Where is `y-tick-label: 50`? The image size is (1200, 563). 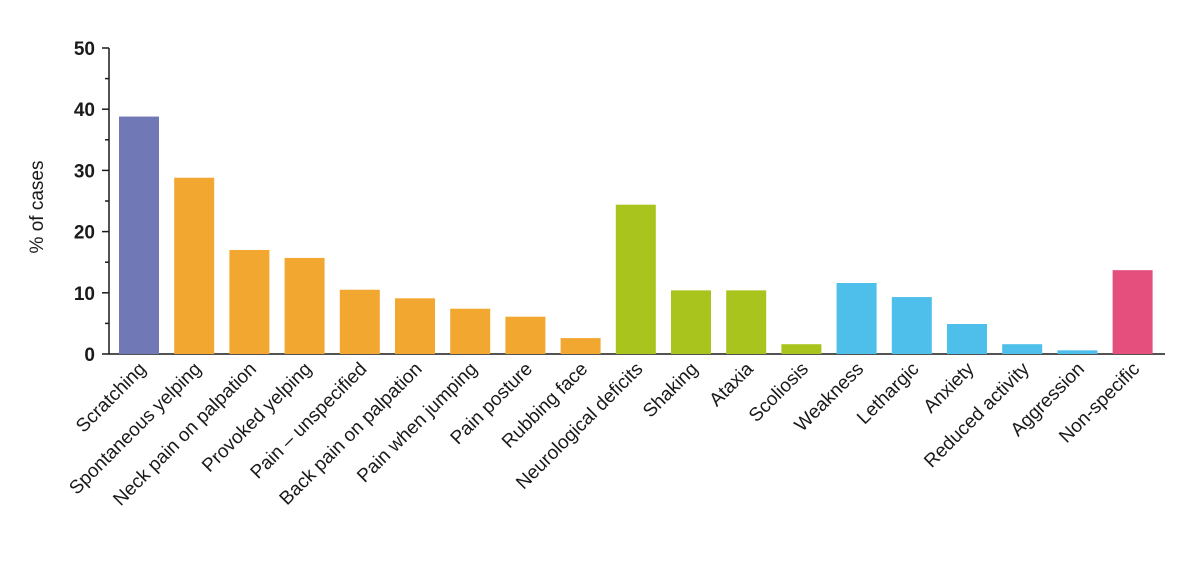
y-tick-label: 50 is located at coordinates (84, 49).